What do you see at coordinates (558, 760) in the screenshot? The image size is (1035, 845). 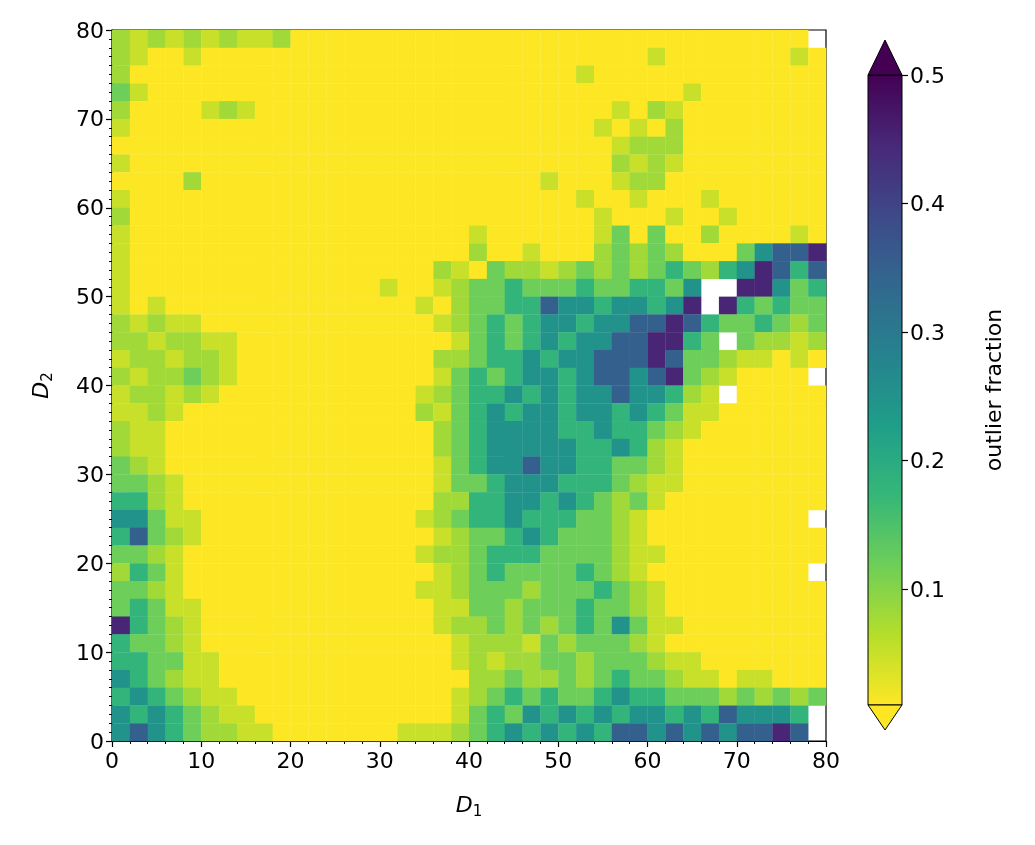 I see `x-tick-label: 50` at bounding box center [558, 760].